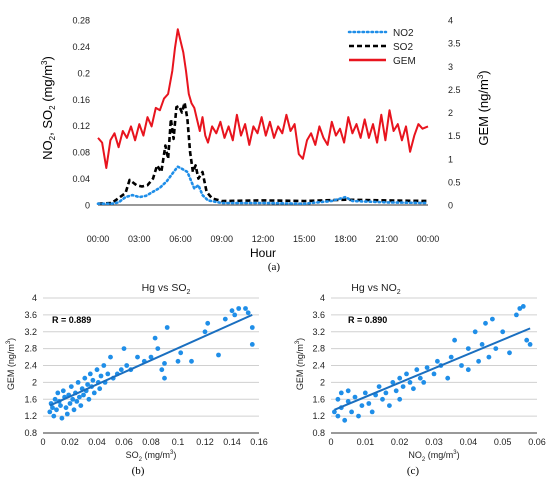 Image resolution: width=550 pixels, height=480 pixels. I want to click on x-tick-label: 0.14, so click(232, 442).